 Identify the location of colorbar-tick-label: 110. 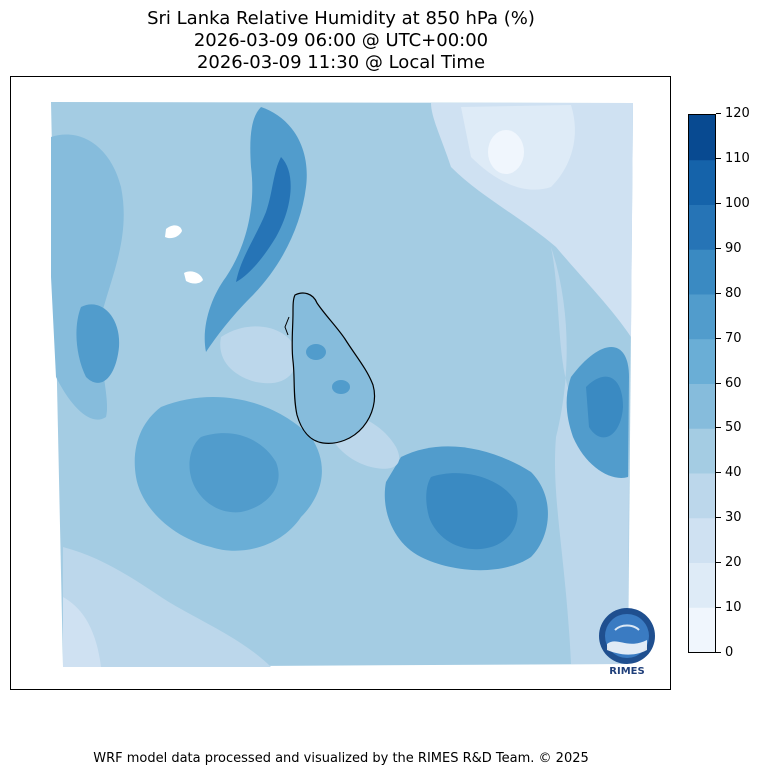
(736, 158).